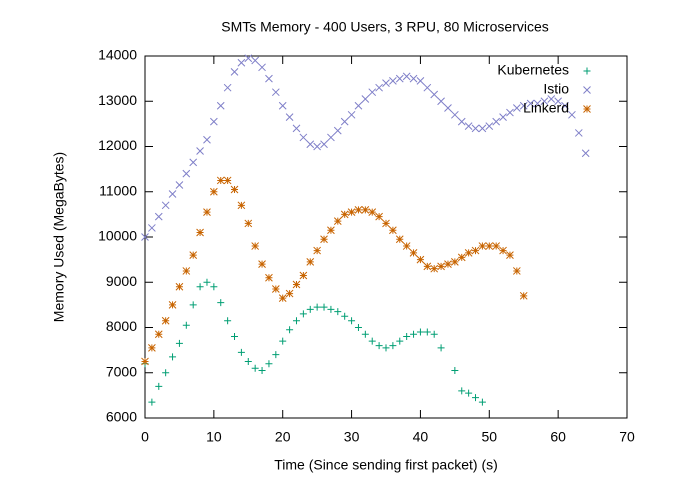 This screenshot has height=485, width=700. Describe the element at coordinates (121, 326) in the screenshot. I see `y-tick-label: 8000` at that location.